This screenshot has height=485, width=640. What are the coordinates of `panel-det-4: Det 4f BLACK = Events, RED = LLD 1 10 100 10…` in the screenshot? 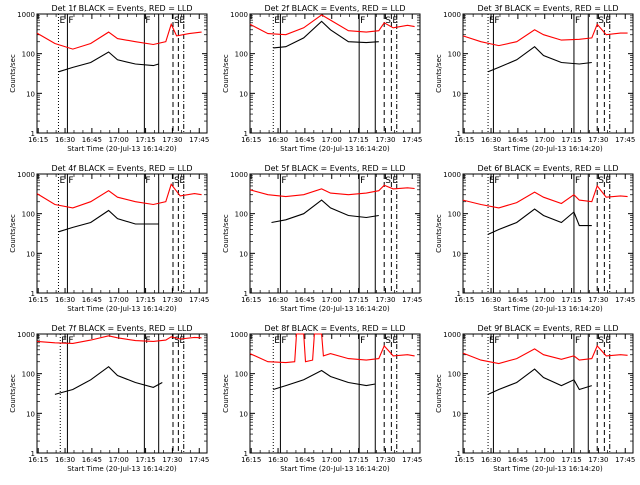 It's located at (109, 238).